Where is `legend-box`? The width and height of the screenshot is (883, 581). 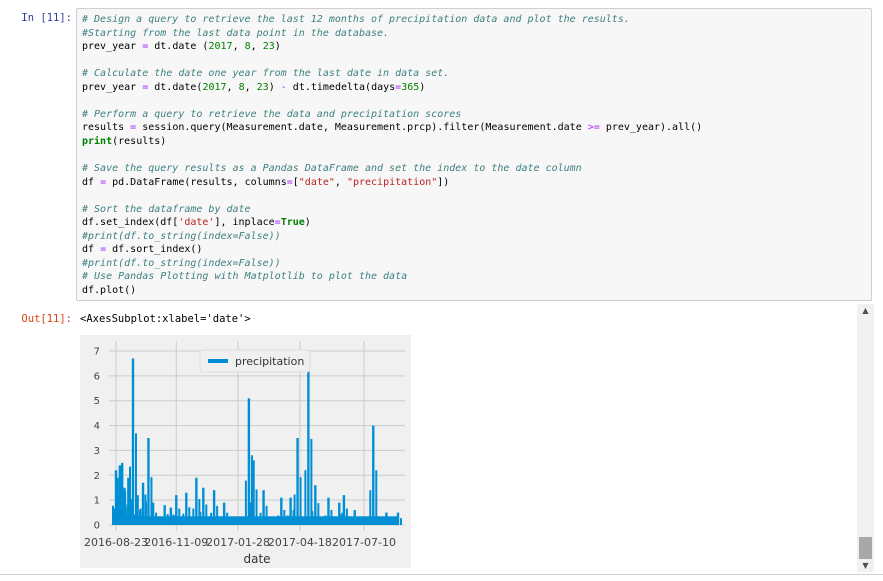
legend-box is located at coordinates (255, 361).